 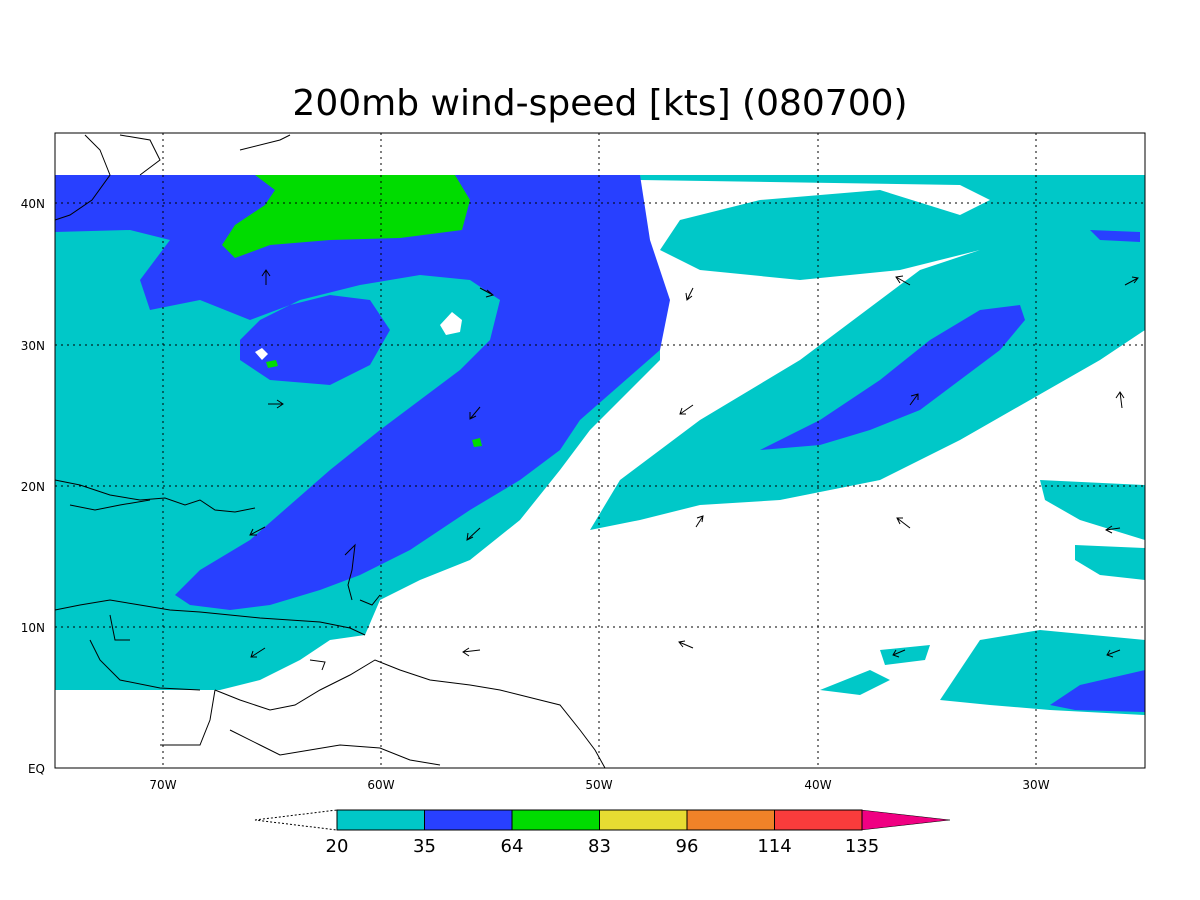 What do you see at coordinates (162, 785) in the screenshot?
I see `x-tick-label: 70W` at bounding box center [162, 785].